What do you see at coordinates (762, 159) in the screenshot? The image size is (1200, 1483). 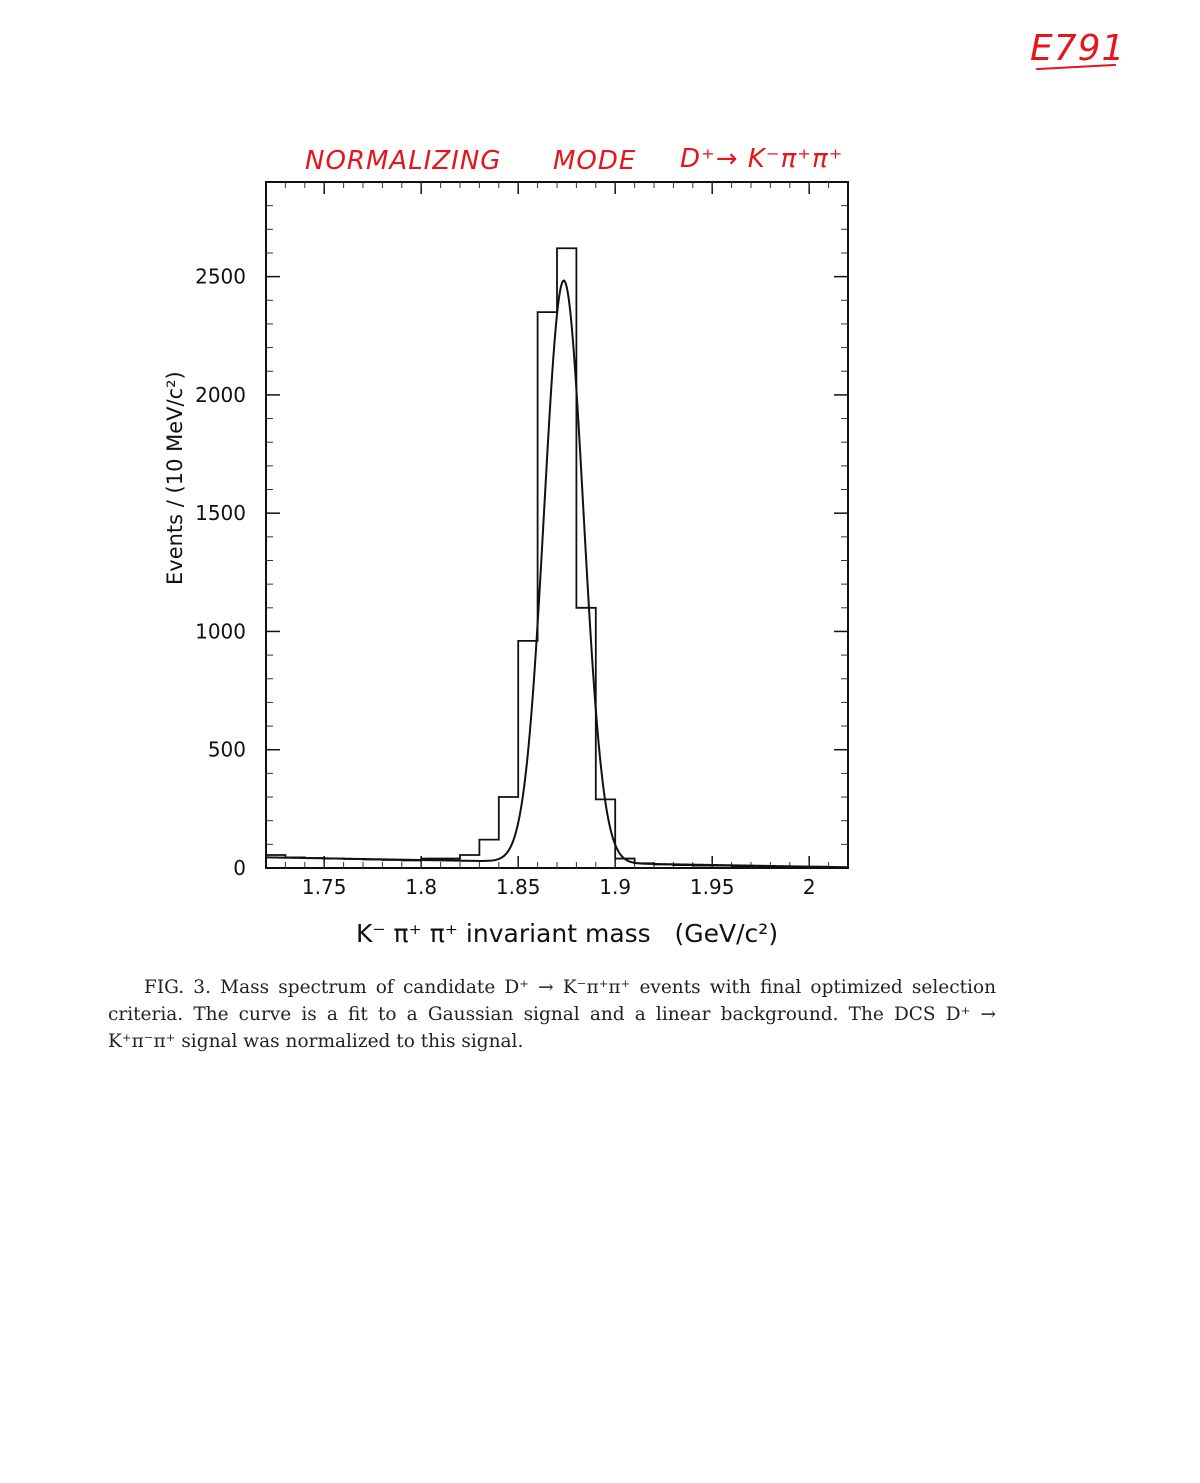 I see `handwritten-title-decay: D⁺→ K⁻π⁺π⁺` at bounding box center [762, 159].